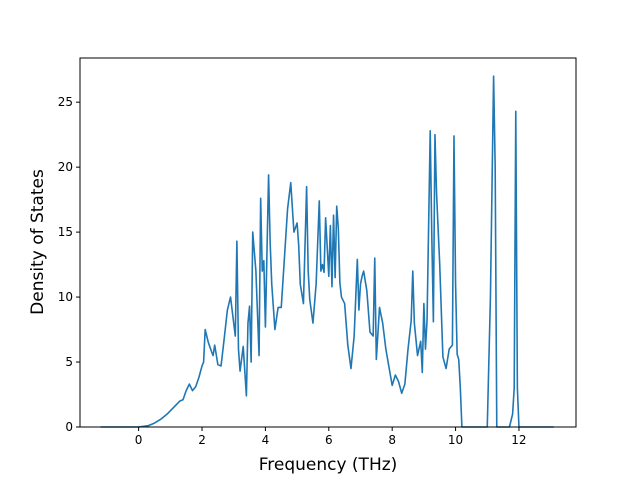 This screenshot has height=480, width=640. I want to click on x-tick-label: 10, so click(455, 440).